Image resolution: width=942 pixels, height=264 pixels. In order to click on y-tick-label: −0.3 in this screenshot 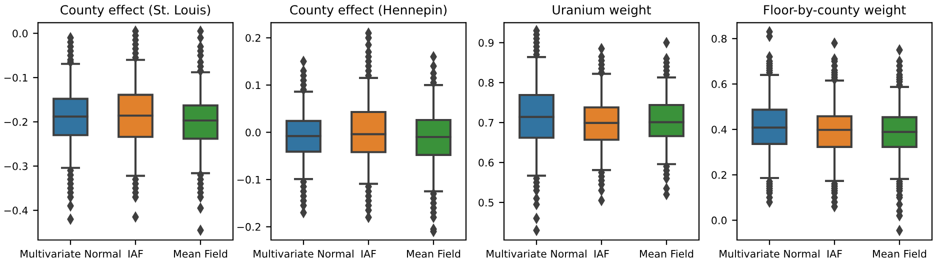, I will do `click(16, 166)`.